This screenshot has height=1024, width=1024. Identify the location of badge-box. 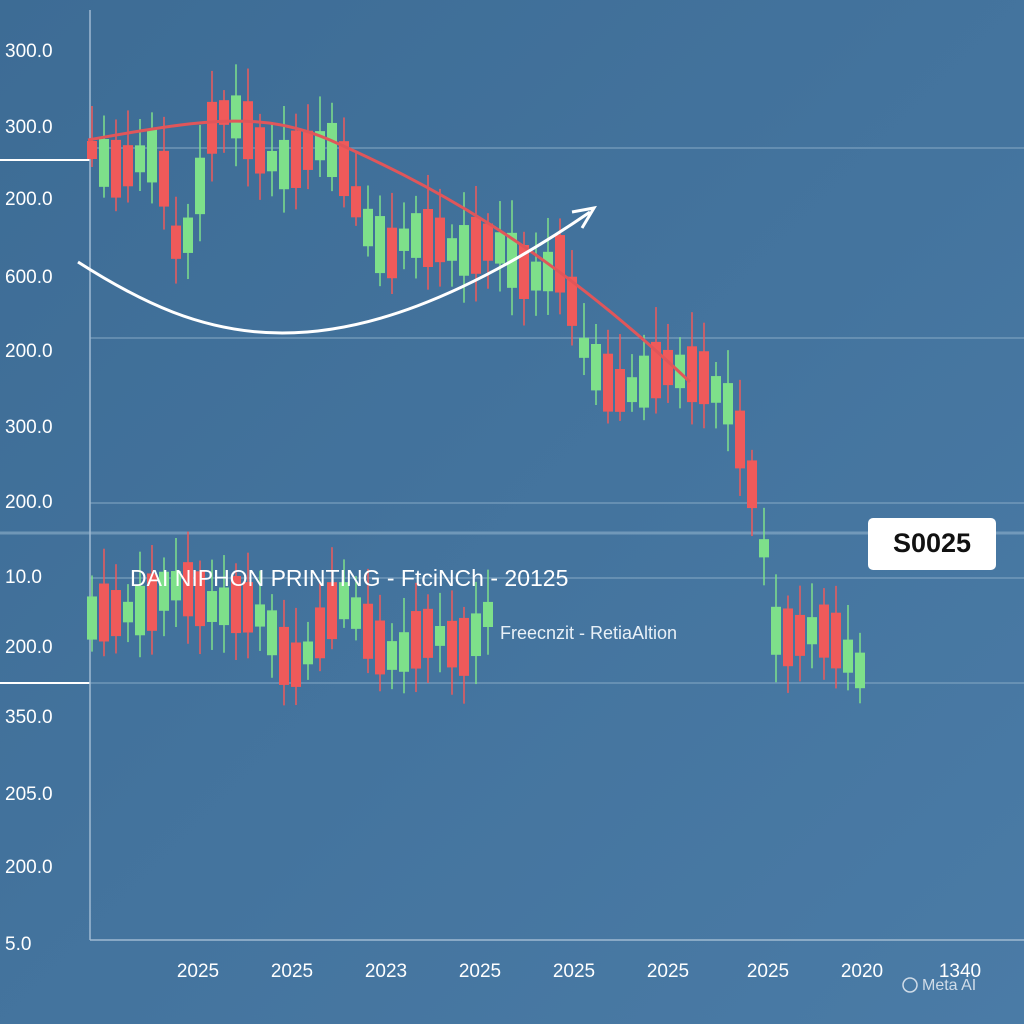
(932, 544).